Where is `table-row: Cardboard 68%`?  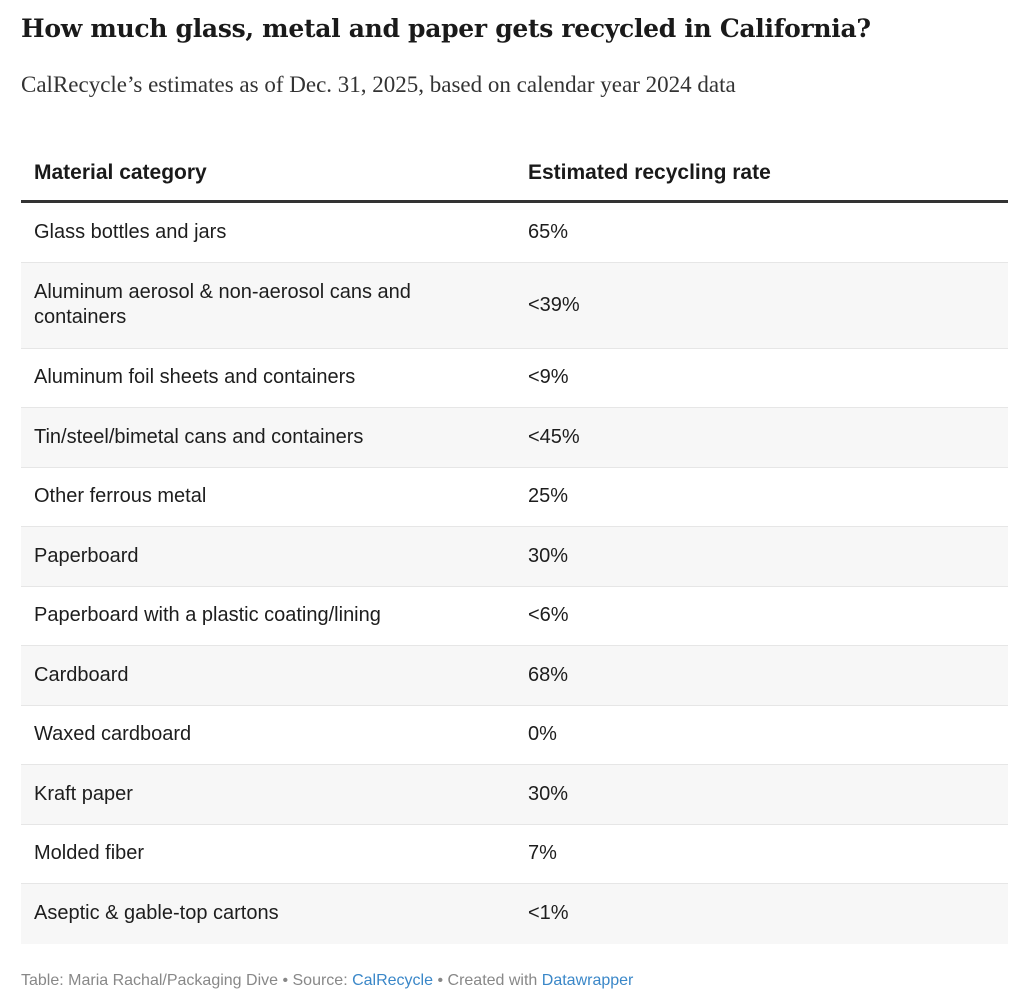
table-row: Cardboard 68% is located at coordinates (514, 676).